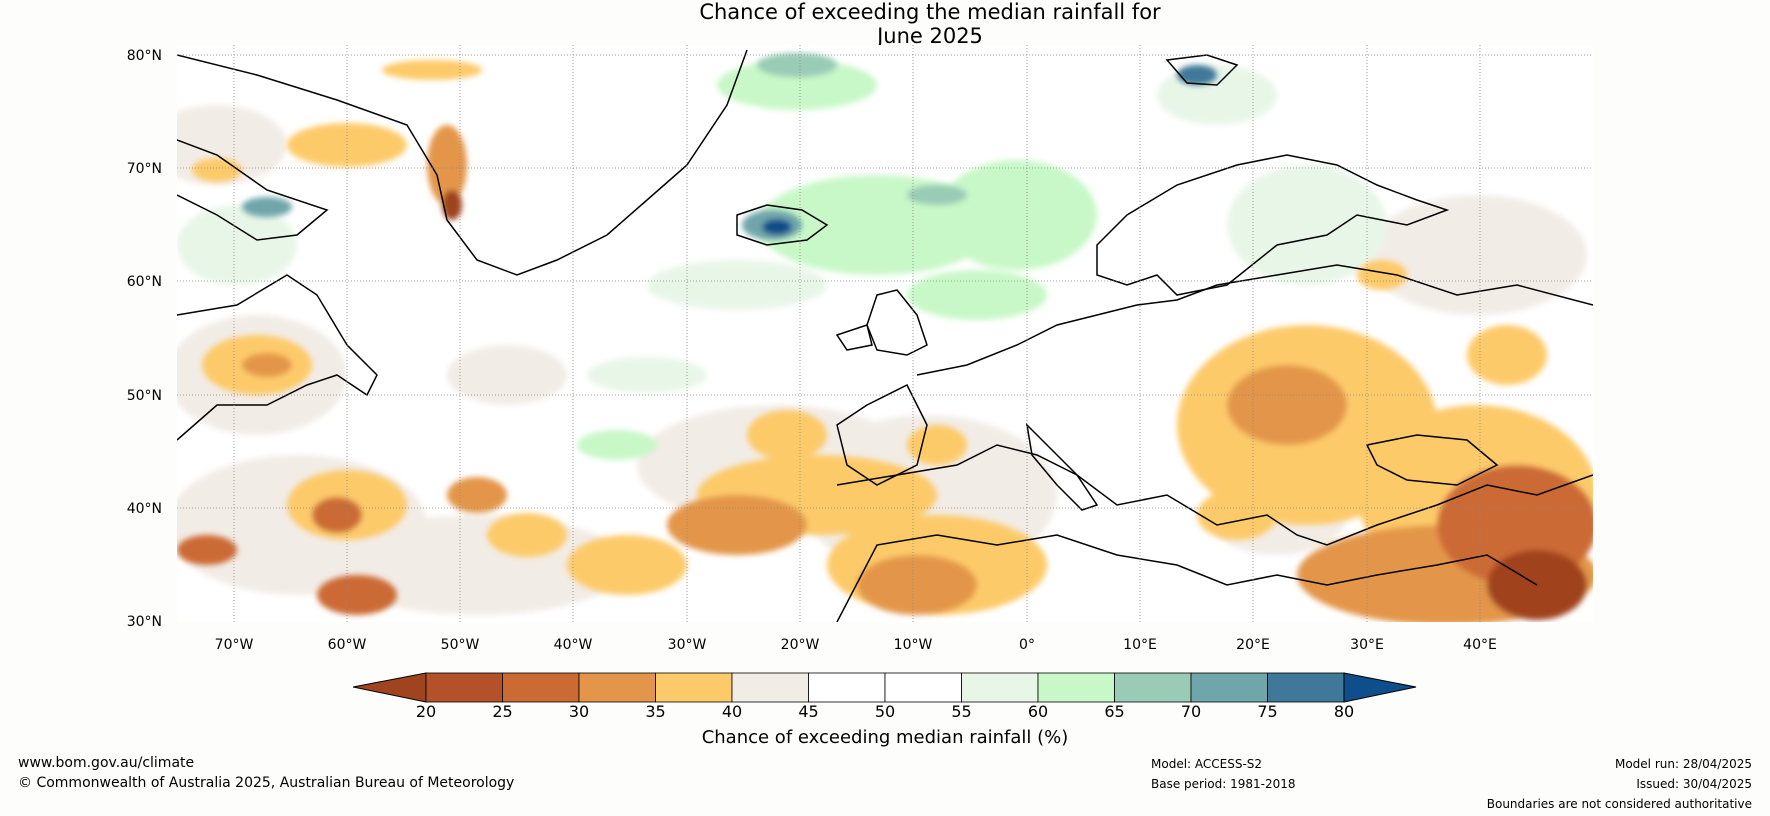 The width and height of the screenshot is (1770, 816). I want to click on colorbar-tick-label: 55, so click(961, 711).